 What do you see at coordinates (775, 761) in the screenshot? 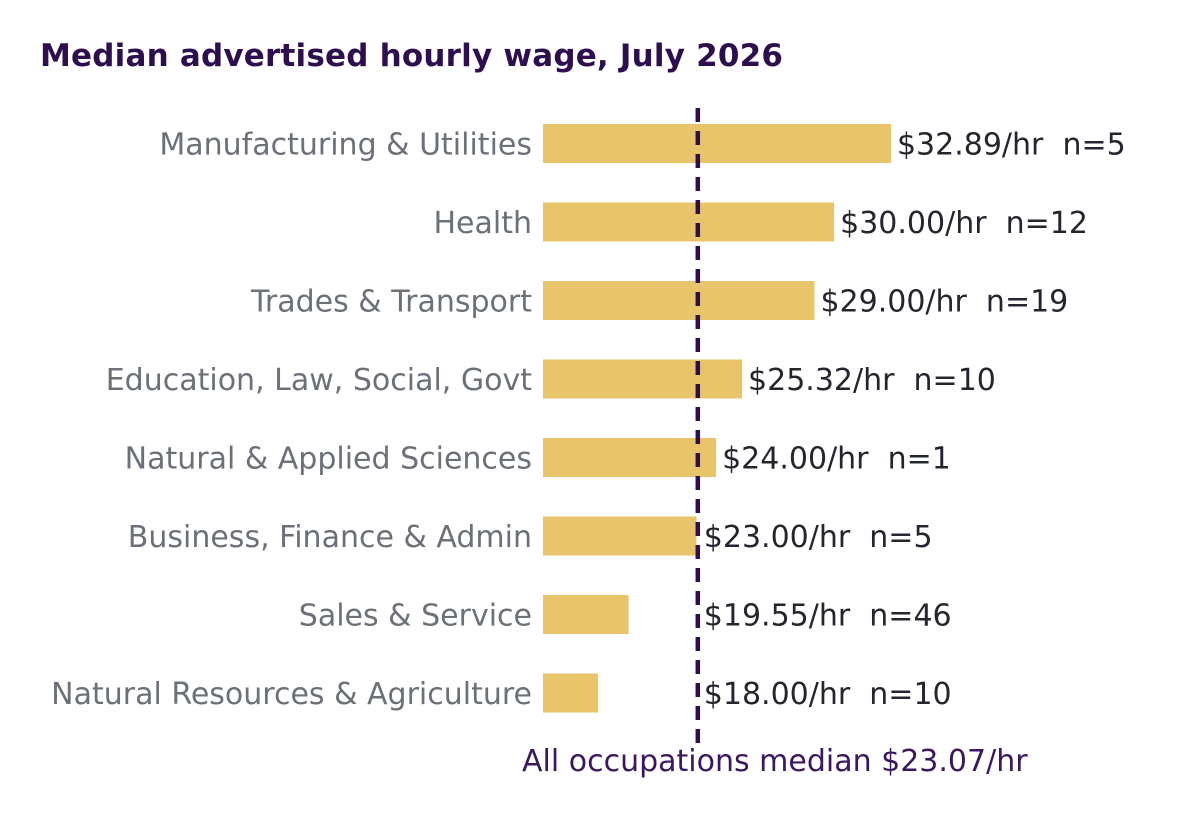
I see `reference-line-label: All occupations median $23.07/hr` at bounding box center [775, 761].